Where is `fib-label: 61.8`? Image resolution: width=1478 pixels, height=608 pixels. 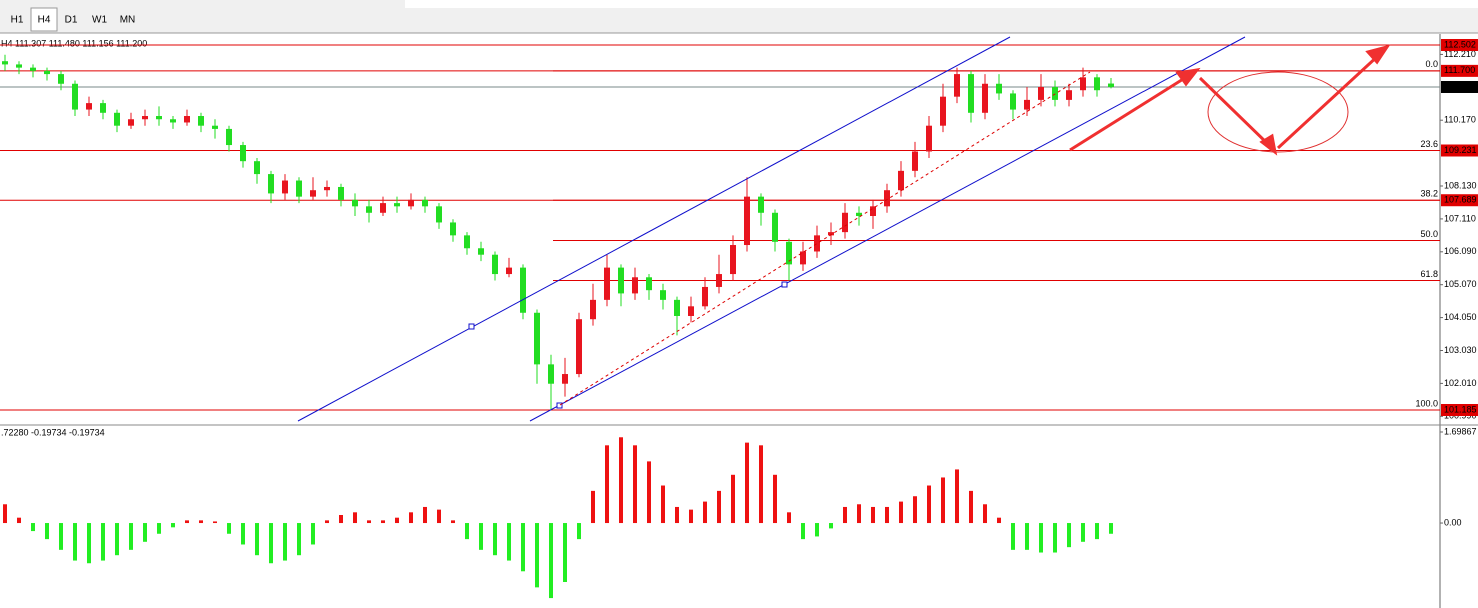 fib-label: 61.8 is located at coordinates (1429, 274).